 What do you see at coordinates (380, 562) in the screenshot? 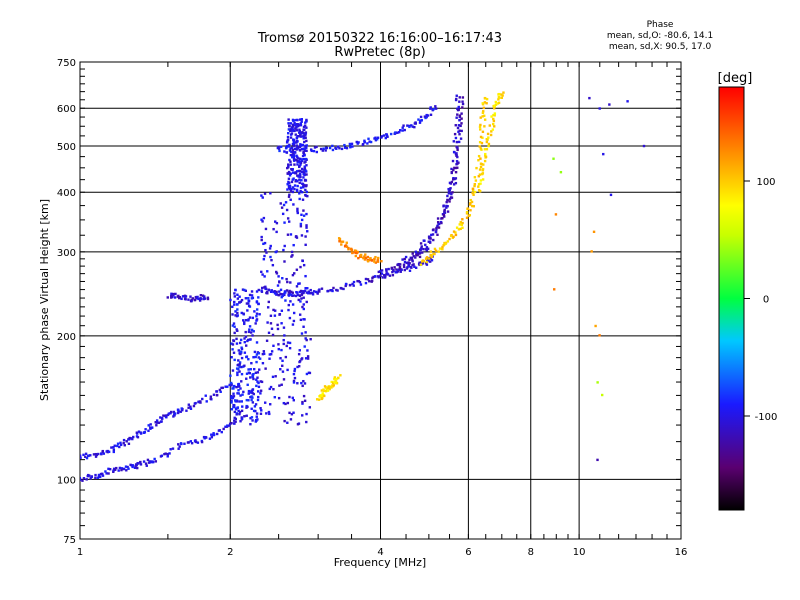
I see `x-axis-label: Frequency [MHz]` at bounding box center [380, 562].